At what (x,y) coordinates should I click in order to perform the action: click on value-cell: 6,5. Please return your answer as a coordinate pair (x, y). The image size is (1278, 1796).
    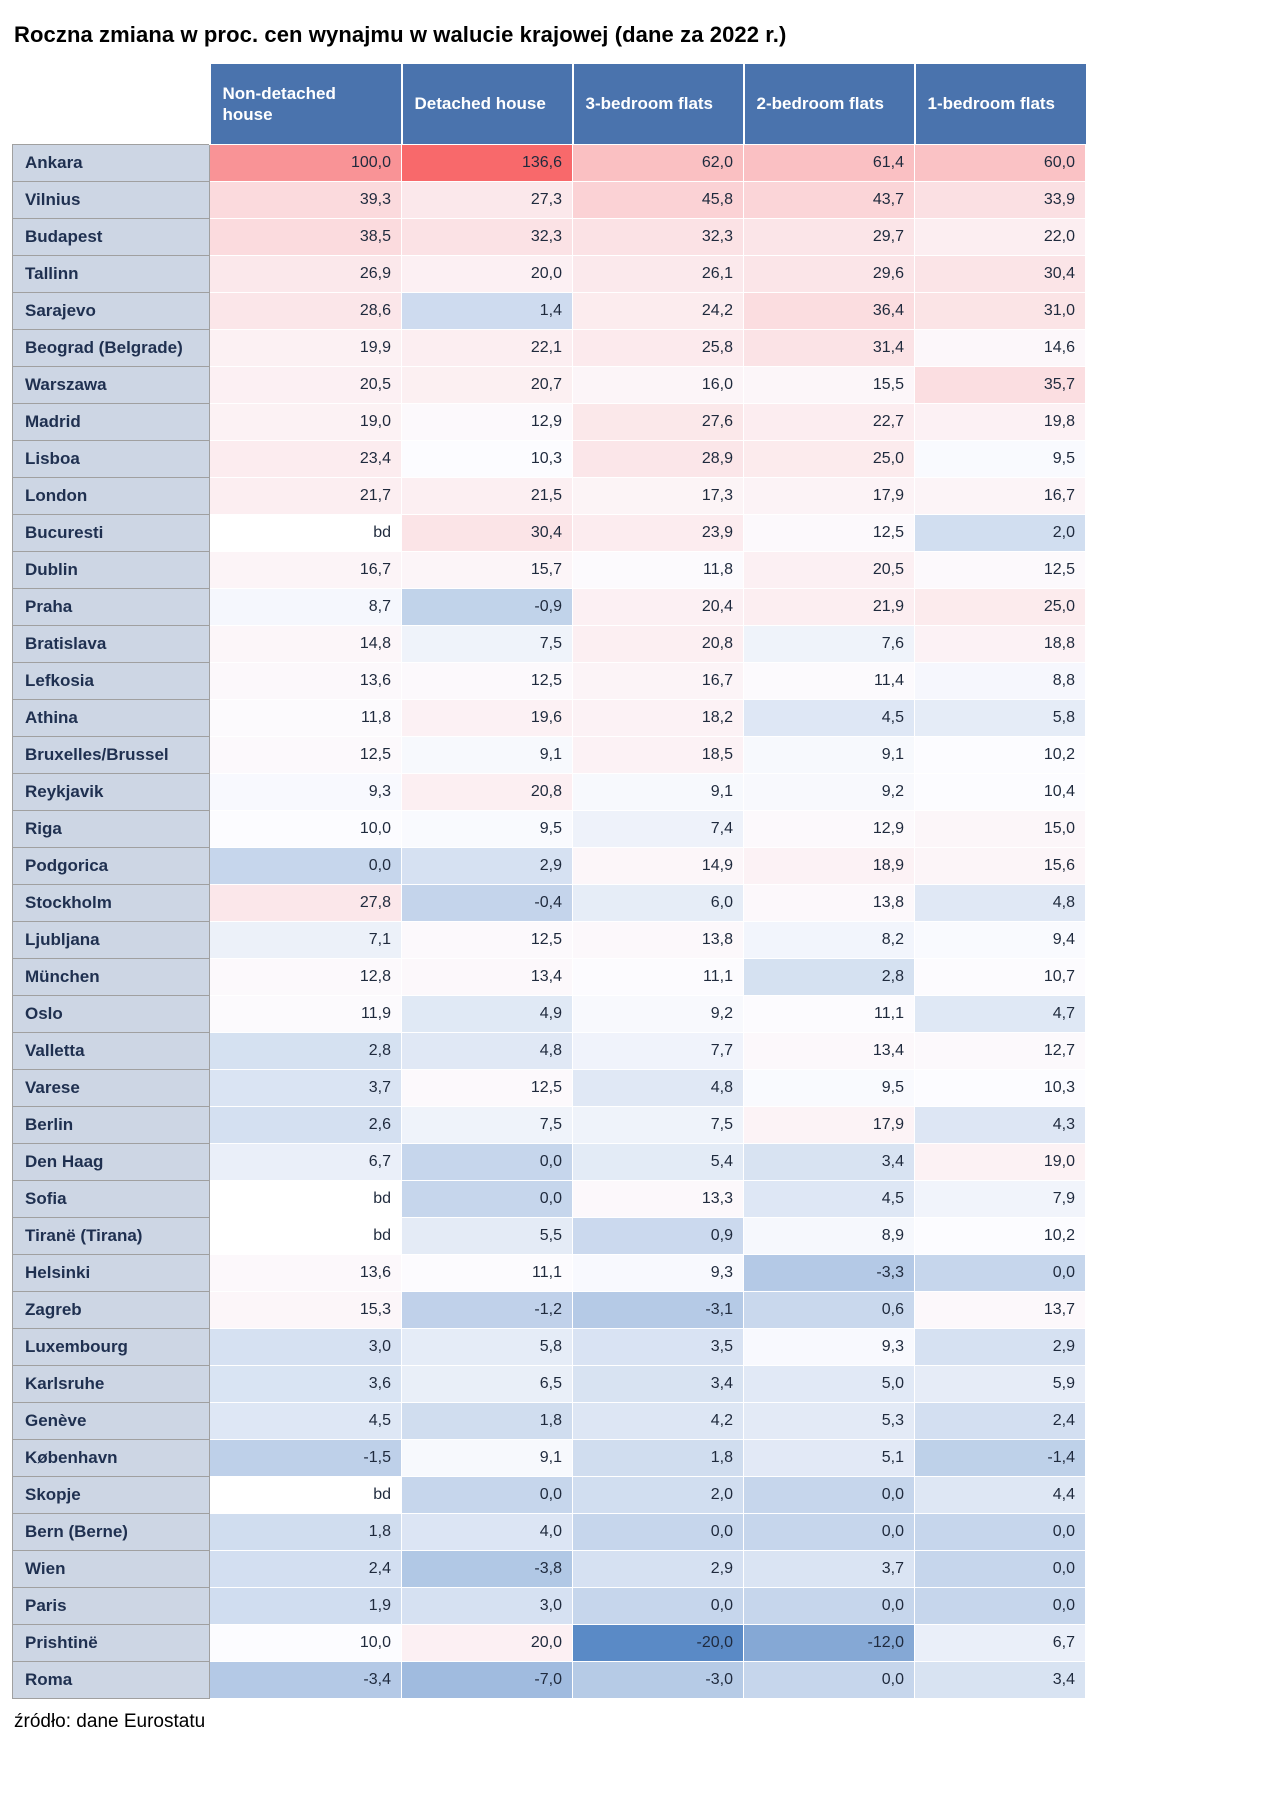
    Looking at the image, I should click on (487, 1383).